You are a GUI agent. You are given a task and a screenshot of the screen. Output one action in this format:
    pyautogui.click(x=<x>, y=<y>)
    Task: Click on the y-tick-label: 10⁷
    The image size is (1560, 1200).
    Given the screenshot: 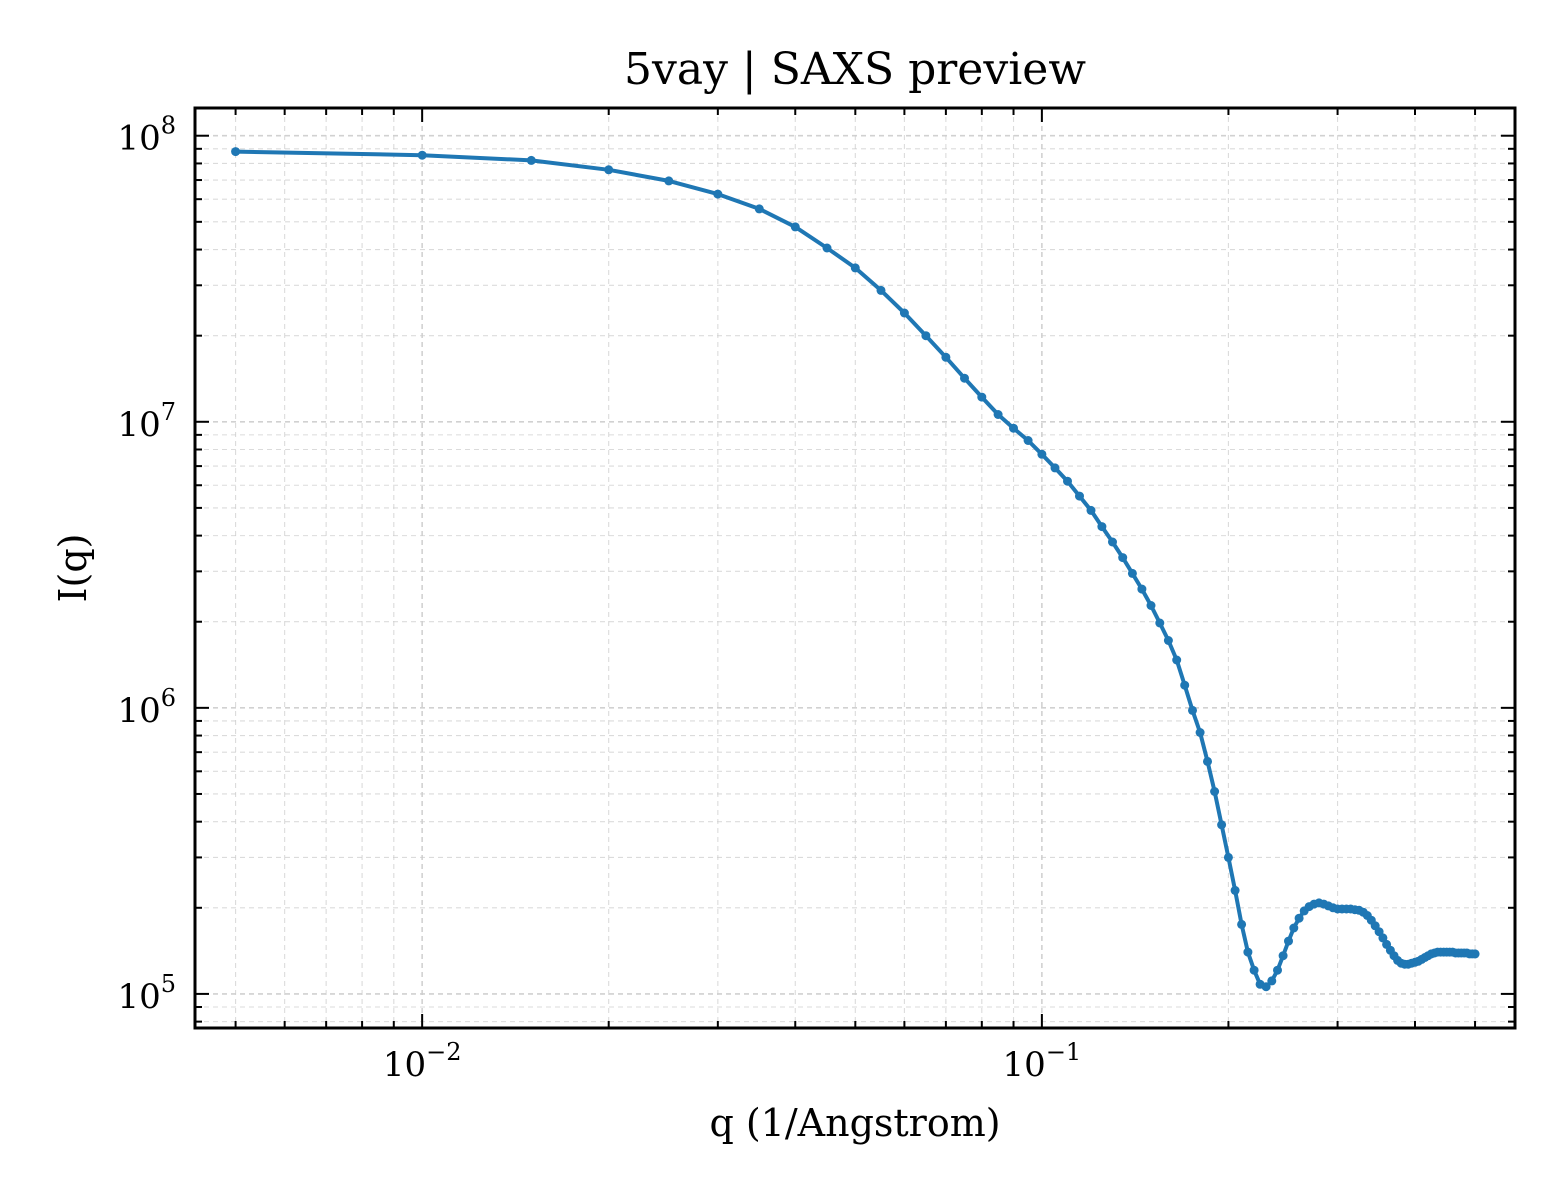 What is the action you would take?
    pyautogui.click(x=146, y=421)
    